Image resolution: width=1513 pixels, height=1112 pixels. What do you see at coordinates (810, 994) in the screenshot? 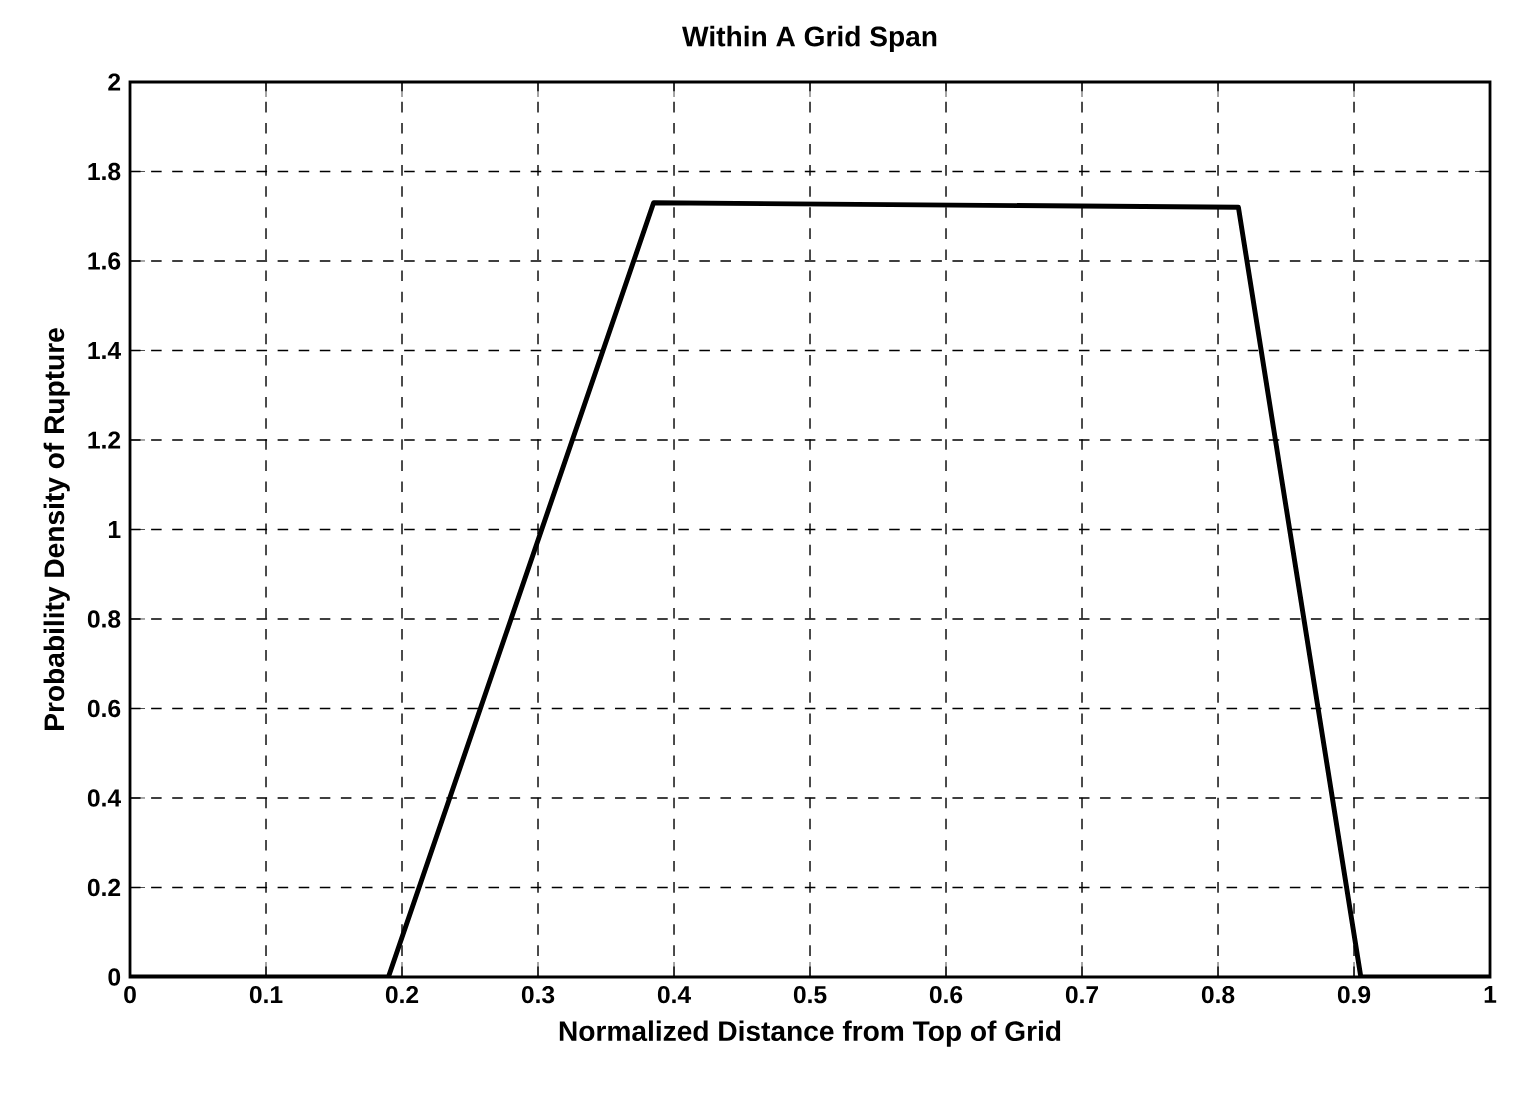
I see `x-tick-label: 0.5` at bounding box center [810, 994].